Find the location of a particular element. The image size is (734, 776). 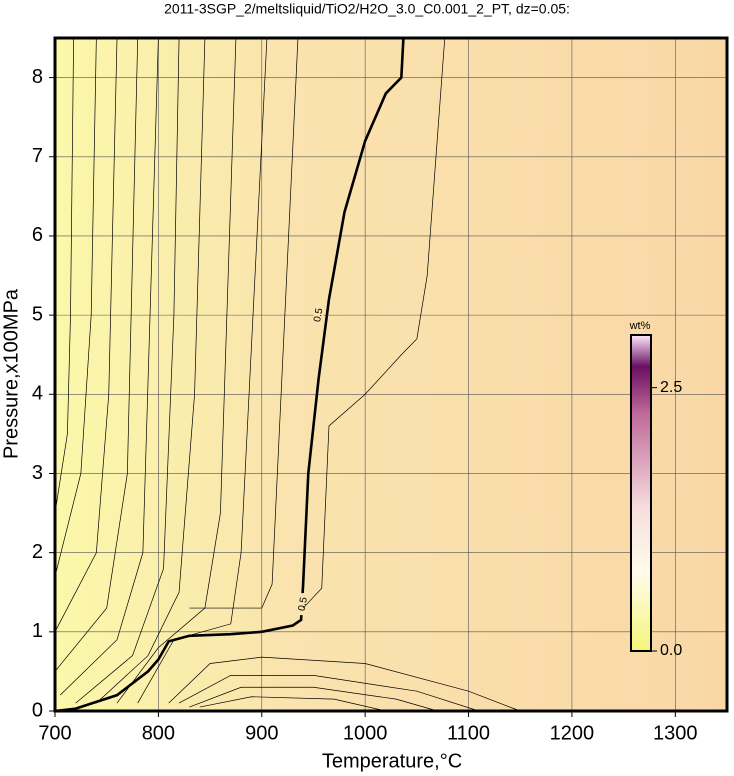

colorbar is located at coordinates (641, 493).